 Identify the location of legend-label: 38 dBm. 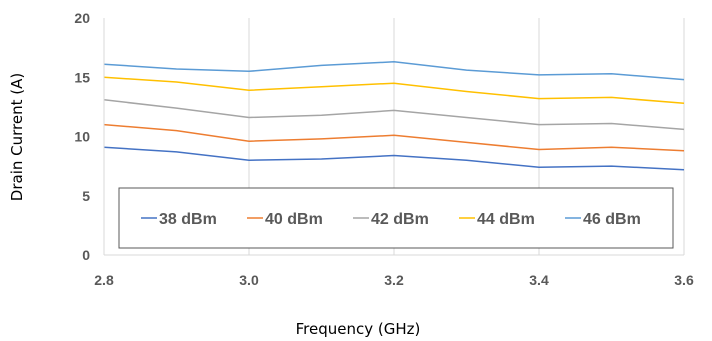
(188, 219).